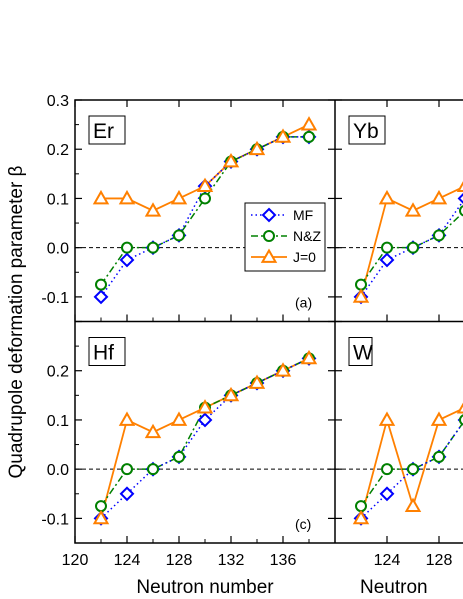 This screenshot has height=599, width=463. What do you see at coordinates (205, 587) in the screenshot?
I see `x-axis-label-left: Neutron number` at bounding box center [205, 587].